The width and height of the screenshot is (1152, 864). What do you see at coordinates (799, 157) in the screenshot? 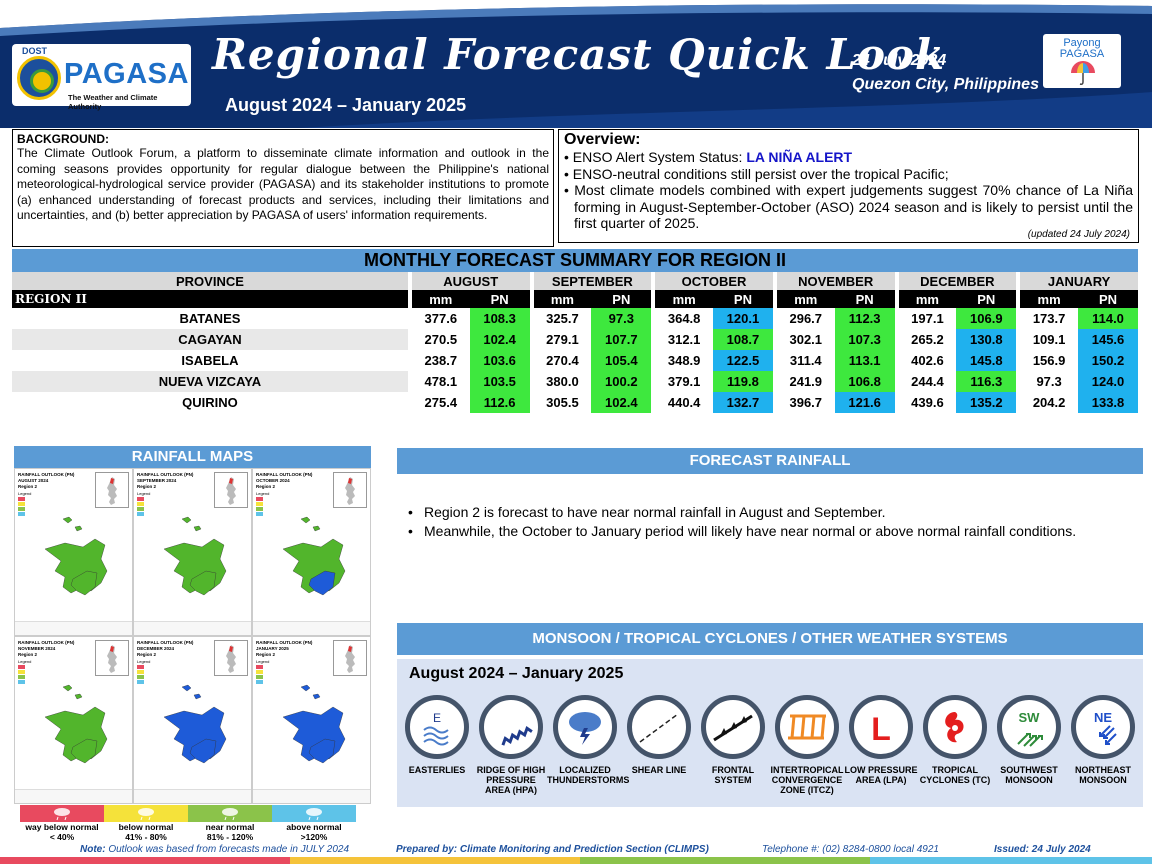
I see `enso-alert-value: LA NIÑA ALERT` at bounding box center [799, 157].